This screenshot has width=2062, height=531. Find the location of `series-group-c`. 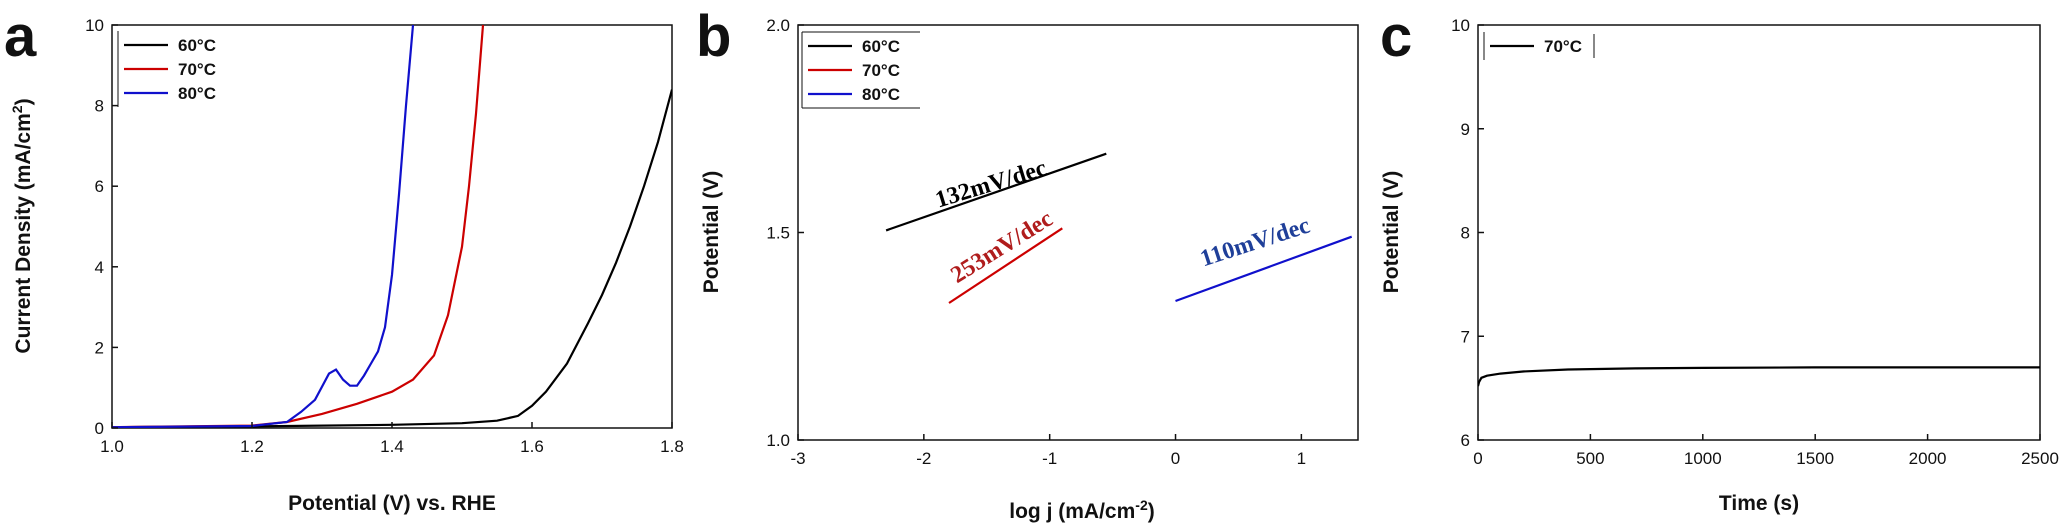

series-group-c is located at coordinates (1759, 376).